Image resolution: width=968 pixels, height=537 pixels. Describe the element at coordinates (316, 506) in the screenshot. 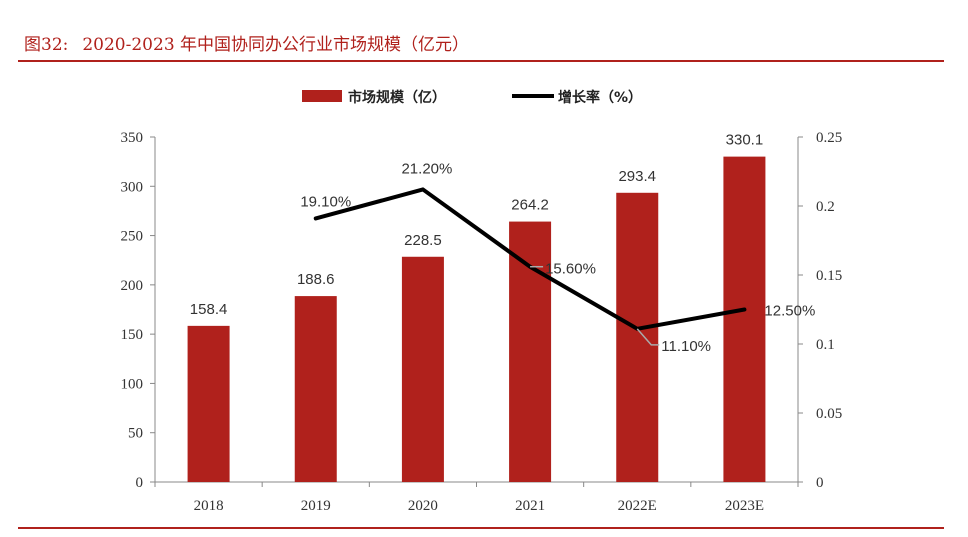

I see `x-tick-label: 2019` at that location.